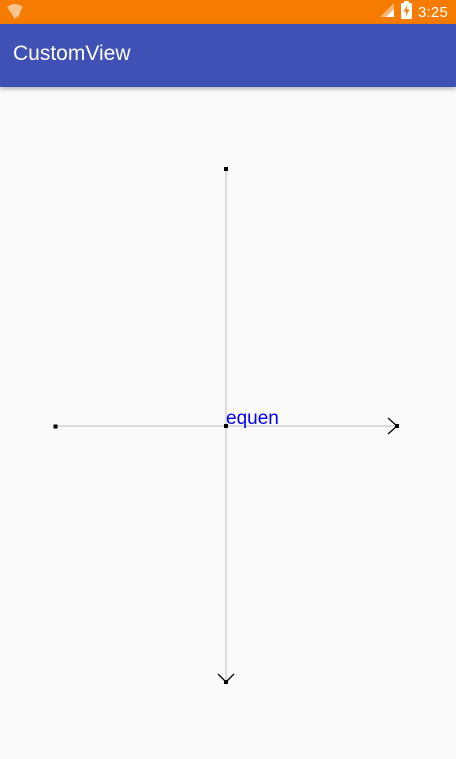  Describe the element at coordinates (228, 55) in the screenshot. I see `app-bar: CustomView` at that location.